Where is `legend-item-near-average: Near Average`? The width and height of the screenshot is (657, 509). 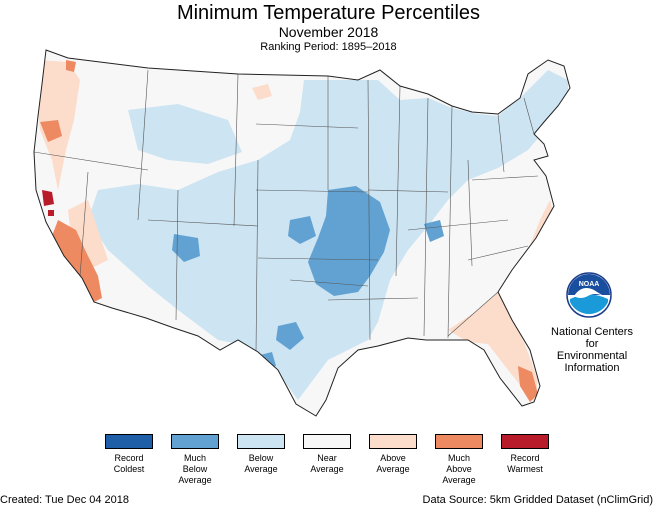
legend-item-near-average: Near Average is located at coordinates (327, 454).